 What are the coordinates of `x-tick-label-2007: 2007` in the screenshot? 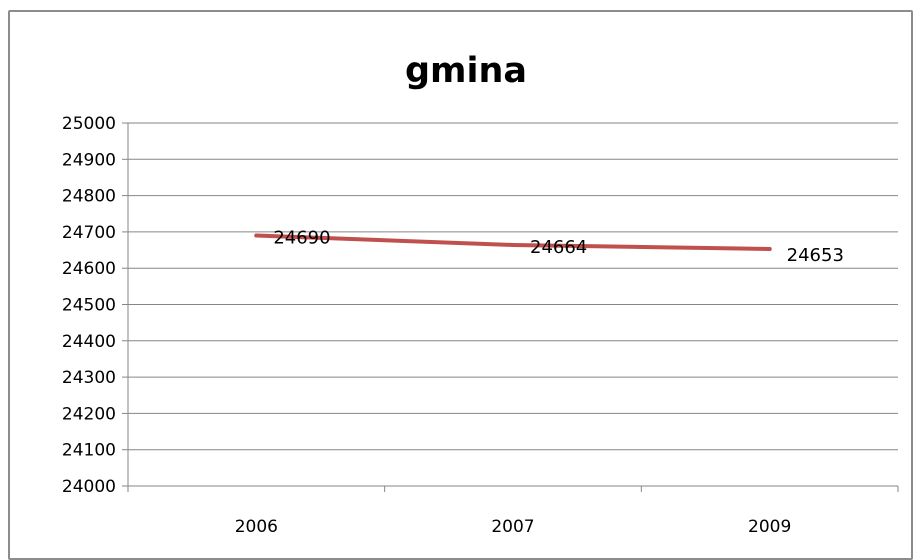 It's located at (512, 527).